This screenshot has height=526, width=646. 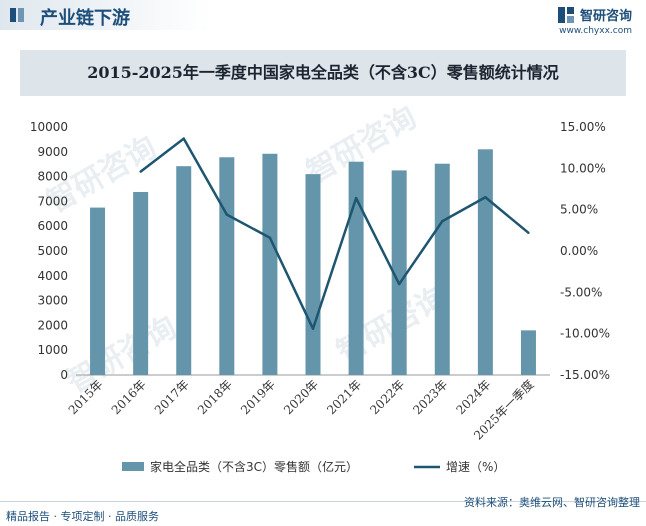 I want to click on brand-url: www.chyxx.com, so click(x=595, y=31).